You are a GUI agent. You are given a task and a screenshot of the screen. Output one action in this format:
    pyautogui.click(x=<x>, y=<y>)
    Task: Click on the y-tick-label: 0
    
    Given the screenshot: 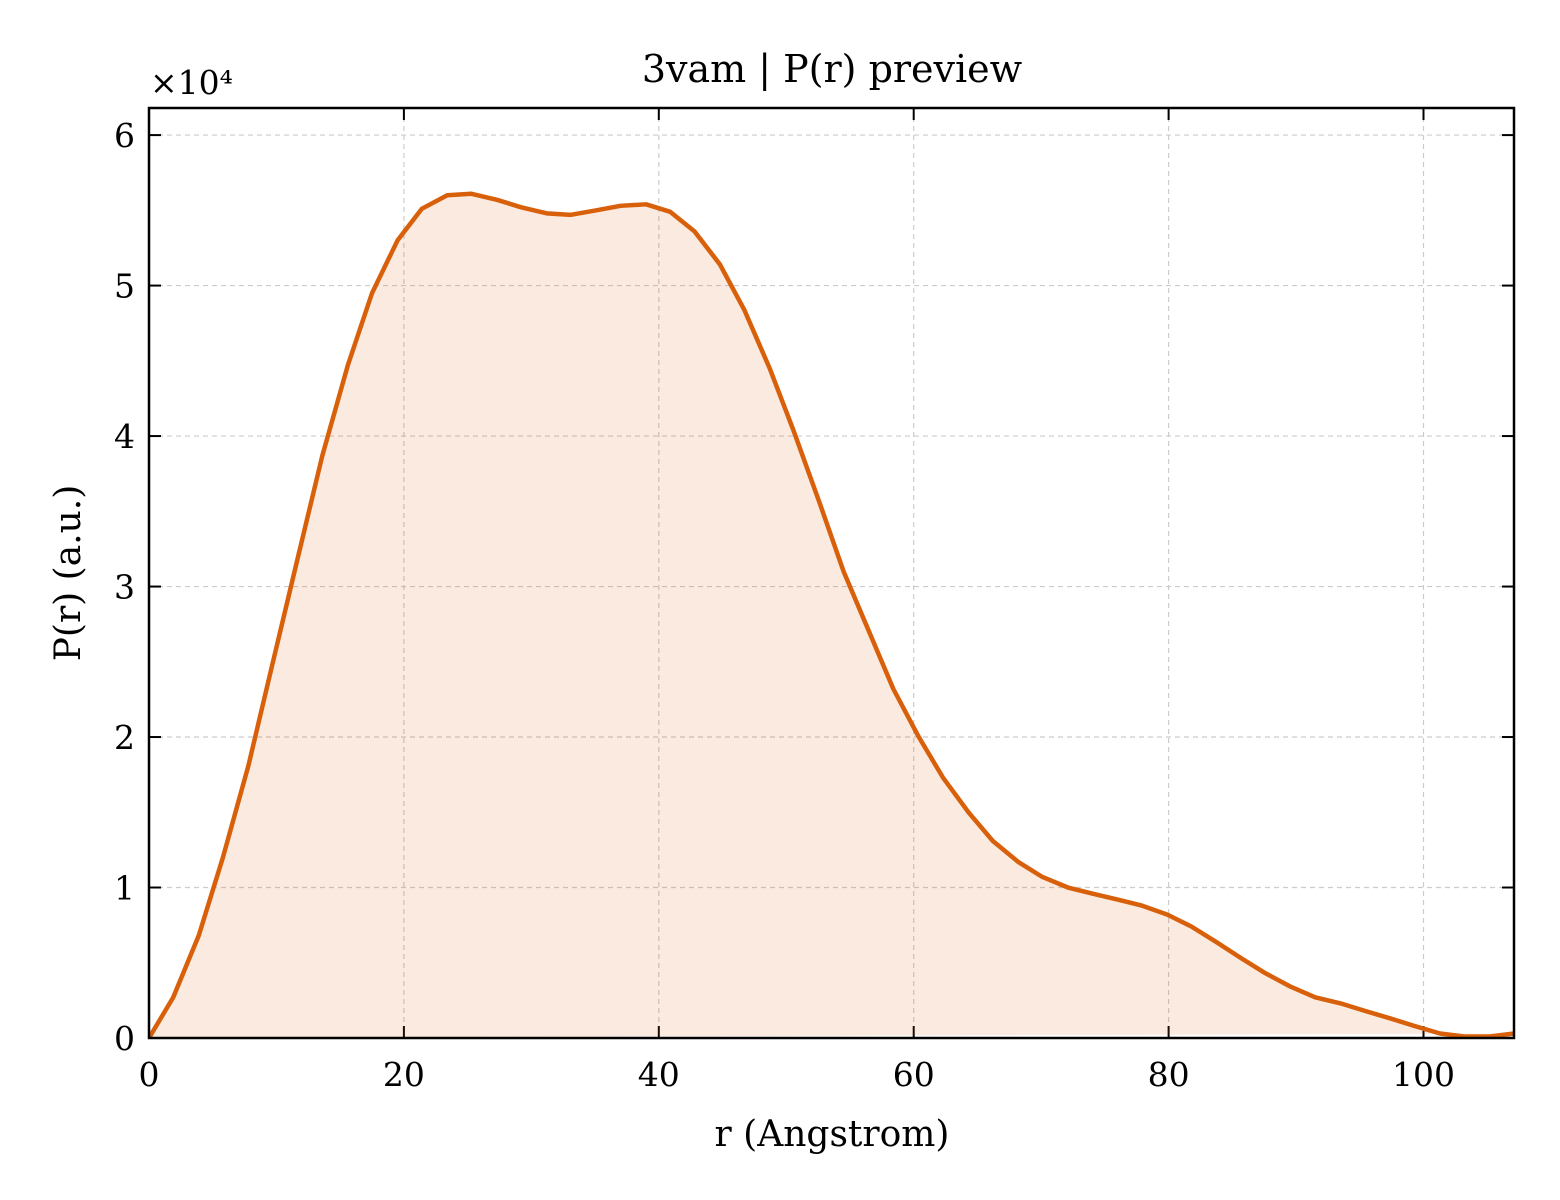 What is the action you would take?
    pyautogui.click(x=124, y=1038)
    